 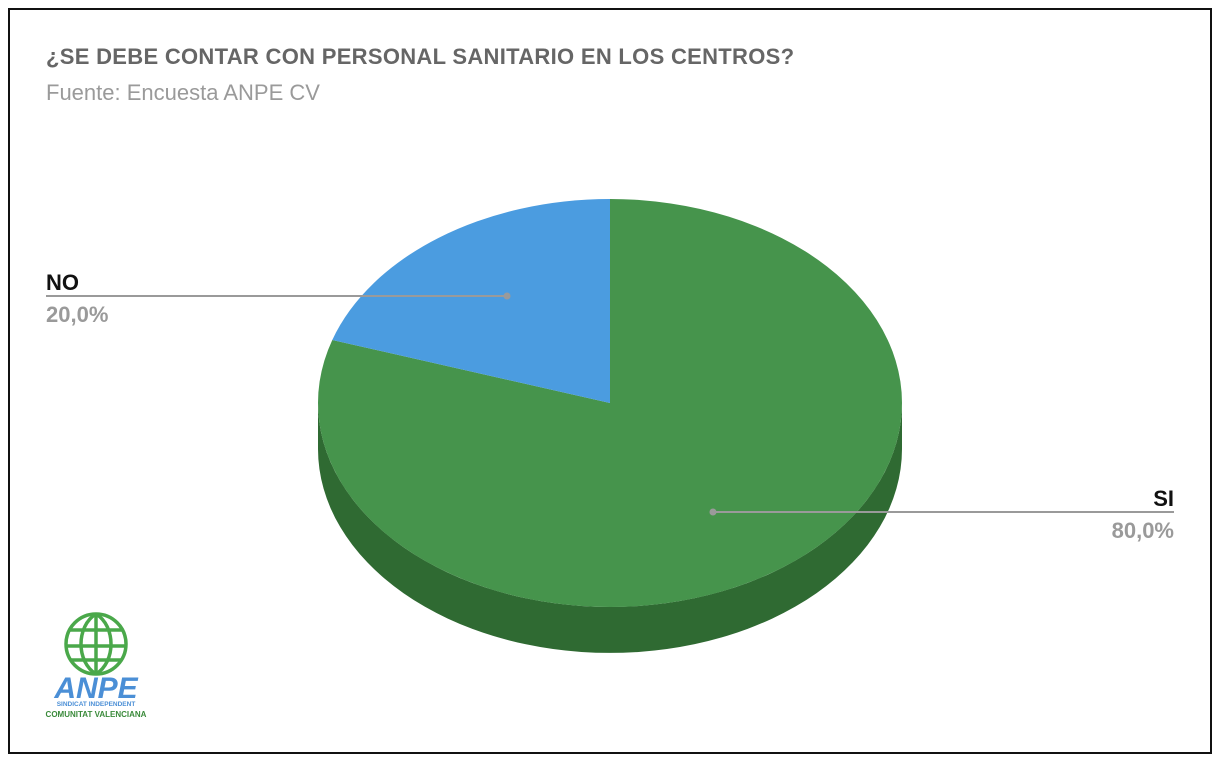 I want to click on slice-value-no: 20,0%, so click(x=77, y=314).